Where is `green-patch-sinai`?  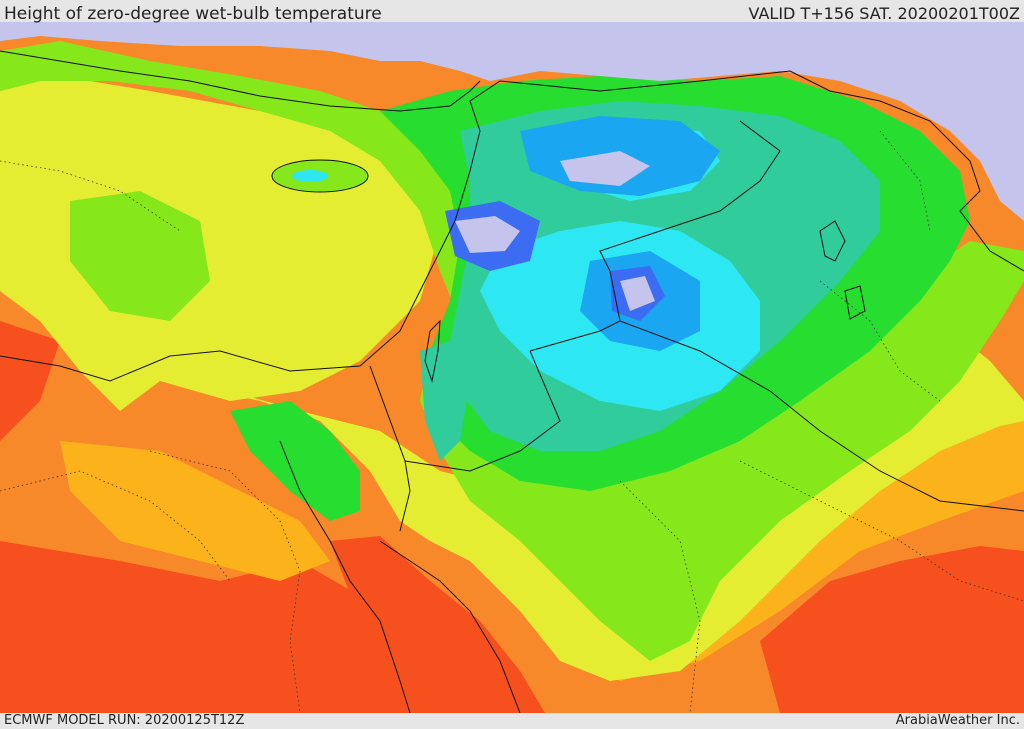
green-patch-sinai is located at coordinates (295, 461).